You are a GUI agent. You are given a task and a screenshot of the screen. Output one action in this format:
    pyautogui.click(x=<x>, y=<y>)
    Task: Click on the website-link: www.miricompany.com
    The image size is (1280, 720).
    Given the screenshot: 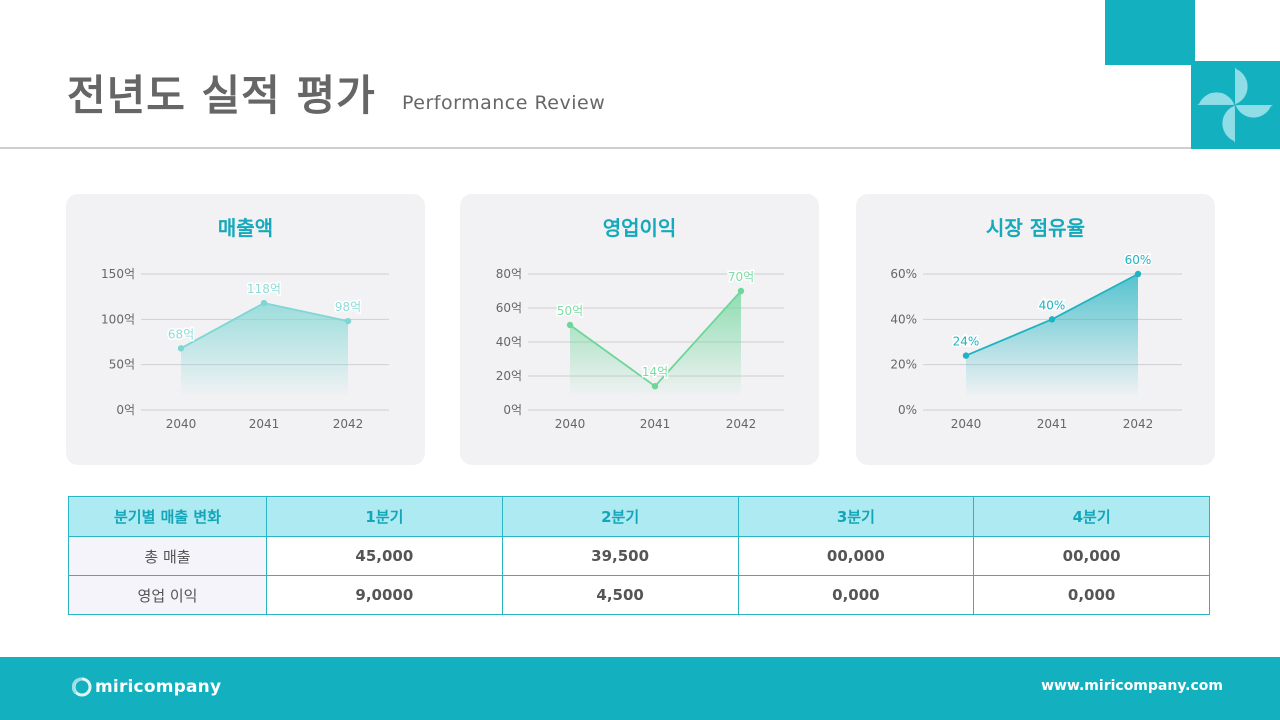 What is the action you would take?
    pyautogui.click(x=1132, y=686)
    